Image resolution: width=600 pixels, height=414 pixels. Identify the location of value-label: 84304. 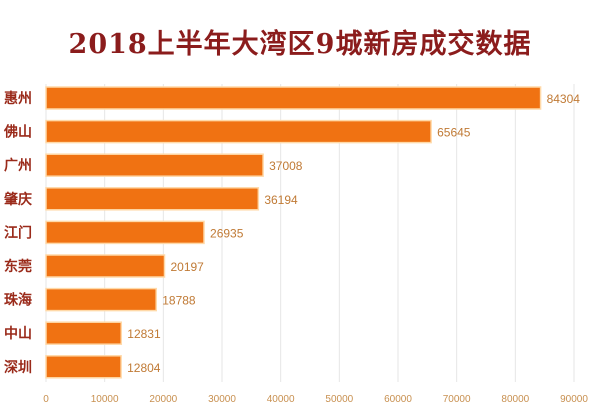
(564, 99).